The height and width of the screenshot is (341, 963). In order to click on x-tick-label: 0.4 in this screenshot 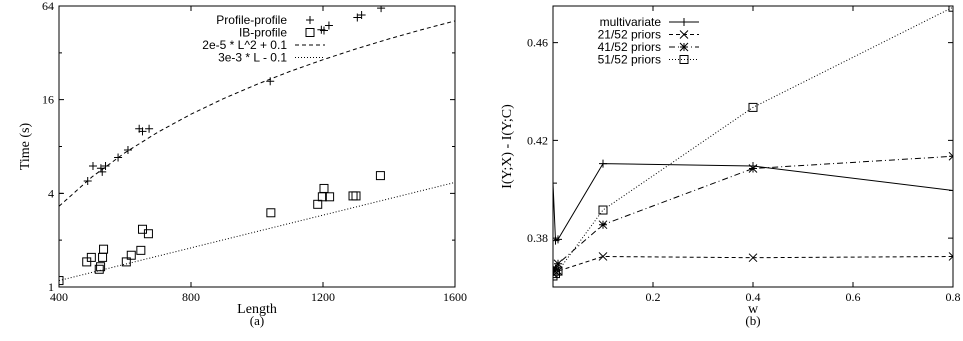, I will do `click(753, 297)`.